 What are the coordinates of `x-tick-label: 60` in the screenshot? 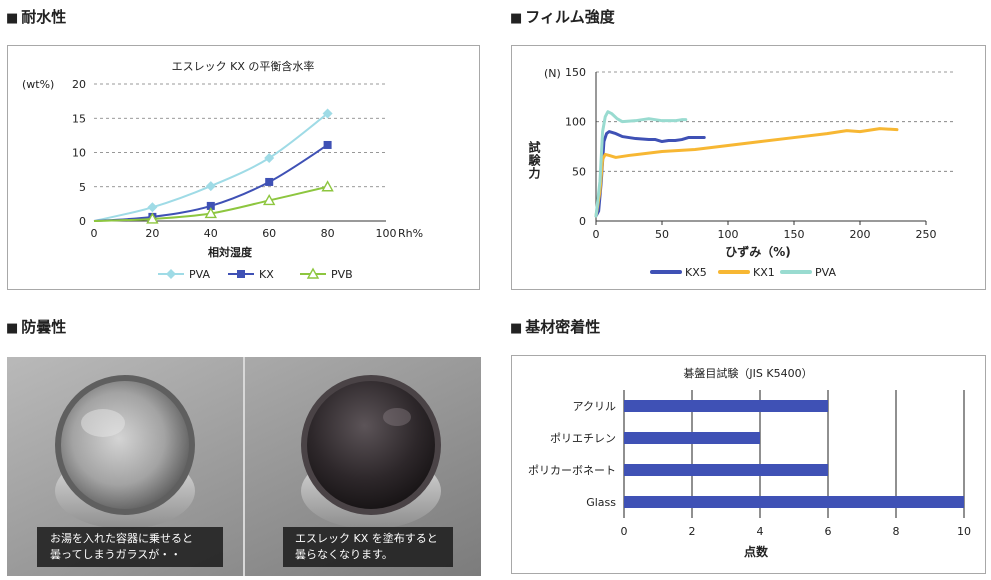 It's located at (269, 233).